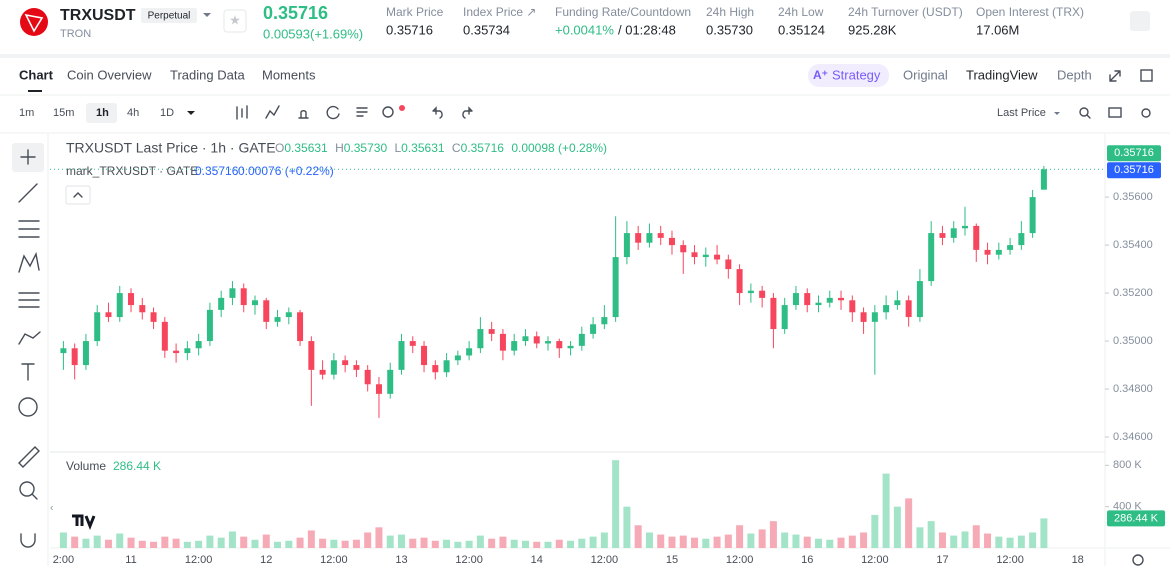 This screenshot has height=566, width=1170. Describe the element at coordinates (1138, 560) in the screenshot. I see `settings-icon` at that location.